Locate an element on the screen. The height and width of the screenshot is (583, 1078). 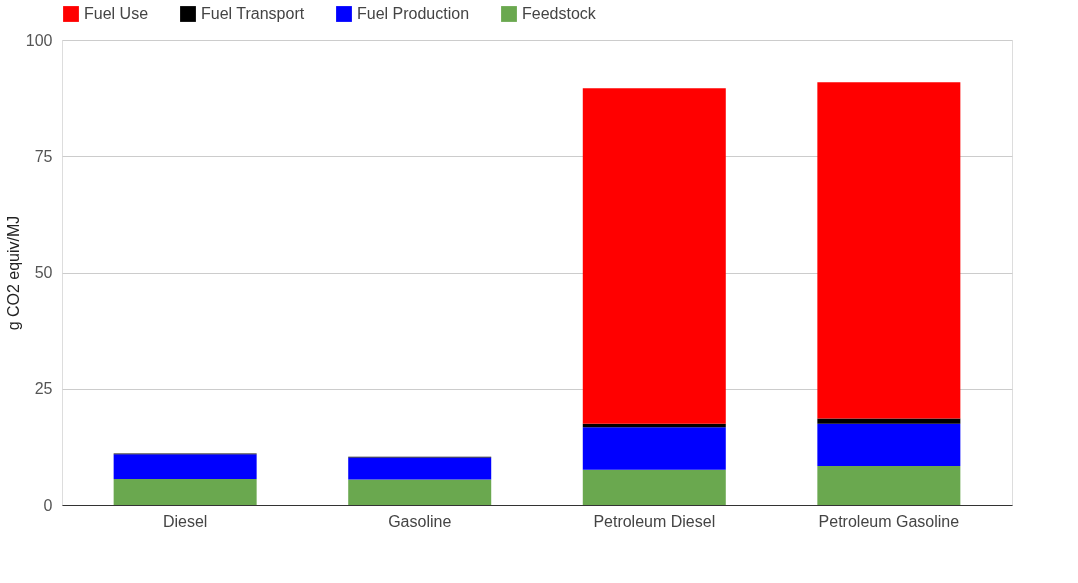
y-tick-label: 75 is located at coordinates (43, 156).